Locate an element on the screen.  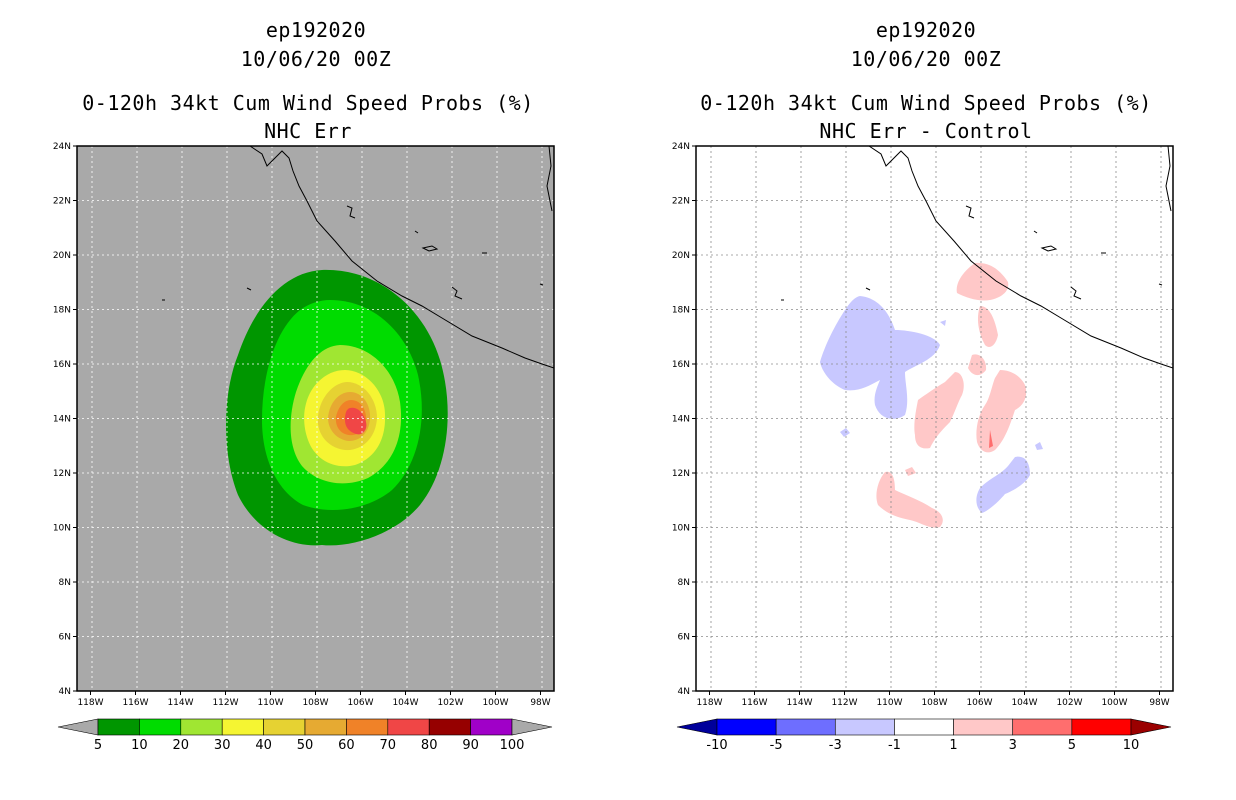
left-colorbar-low-end is located at coordinates (78, 727).